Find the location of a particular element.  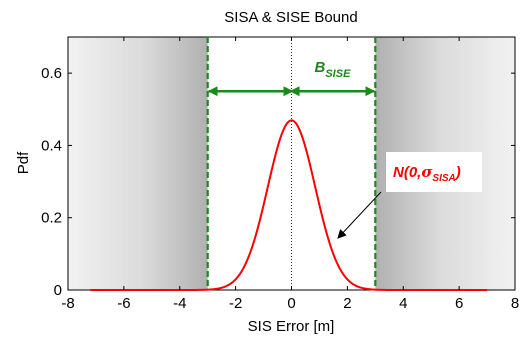

x-tick-label: -6 is located at coordinates (123, 303).